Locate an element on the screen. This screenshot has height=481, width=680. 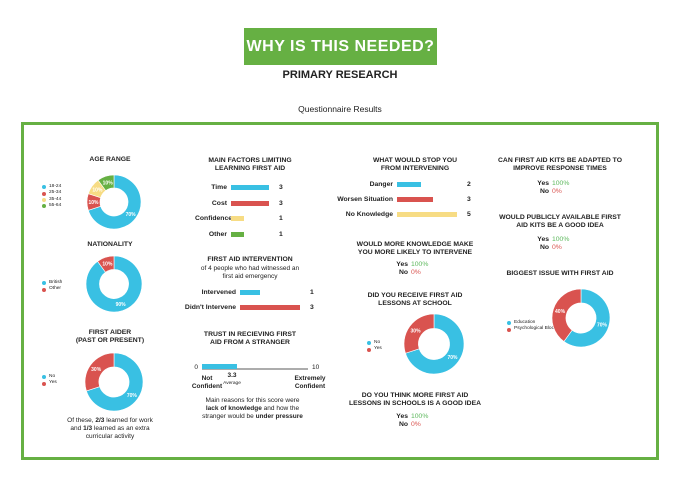
first-aider-donut-chart: 70% 30% is located at coordinates (114, 382).